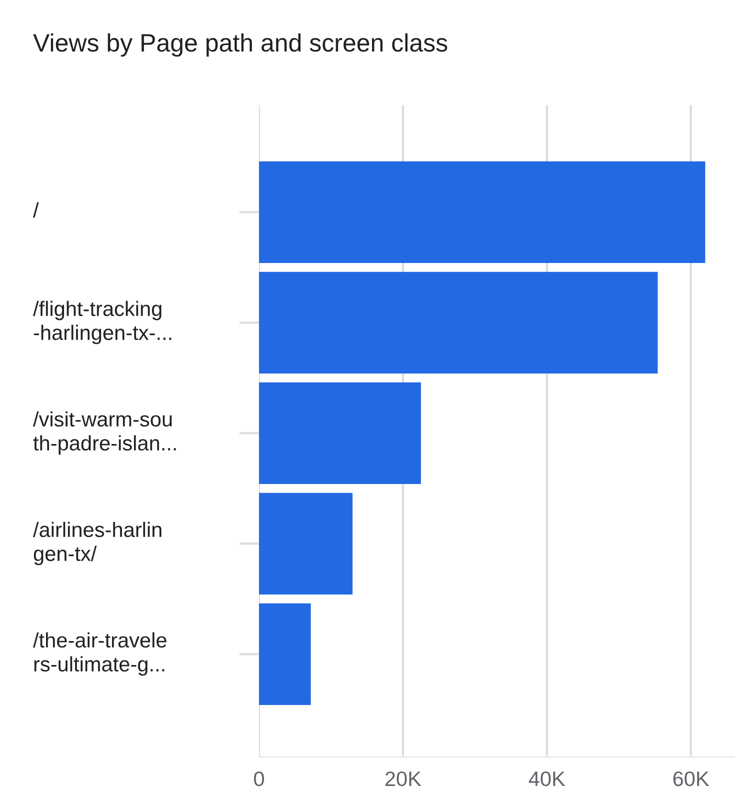  Describe the element at coordinates (547, 778) in the screenshot. I see `x-tick-label: 40K` at that location.